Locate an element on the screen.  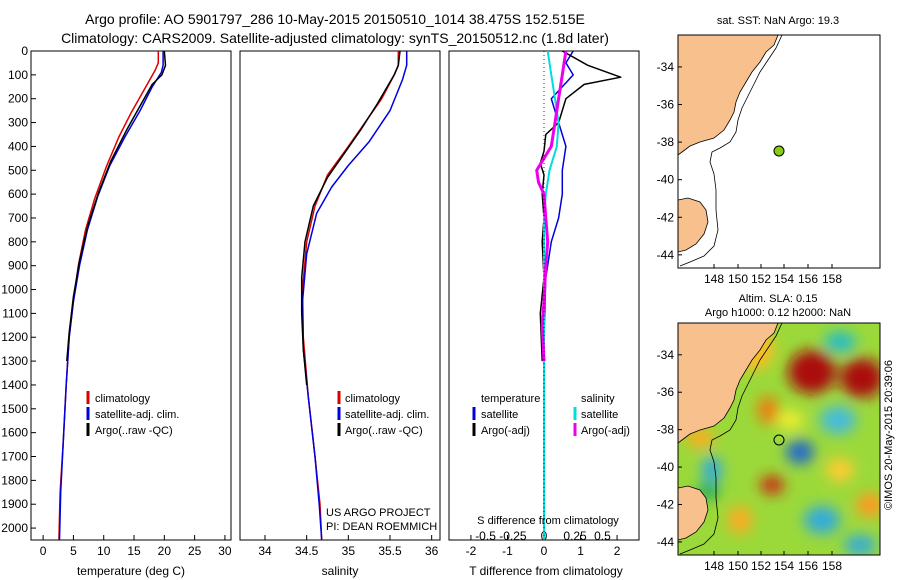
legend-salinity-title: salinity is located at coordinates (598, 399).